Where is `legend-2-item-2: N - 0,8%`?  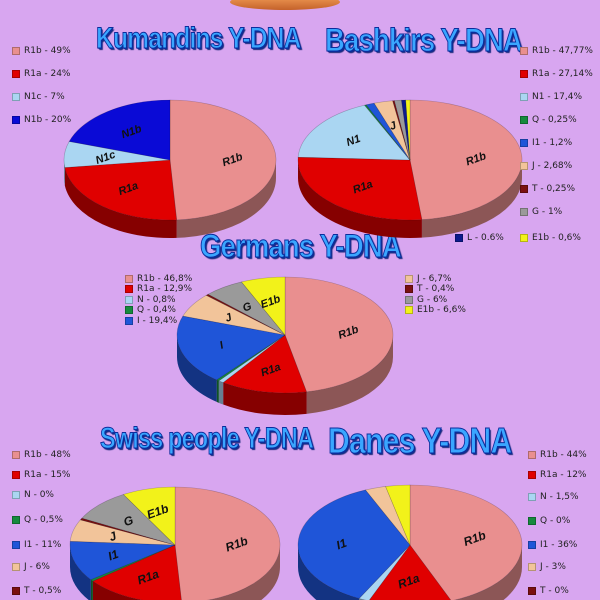 legend-2-item-2: N - 0,8% is located at coordinates (150, 300).